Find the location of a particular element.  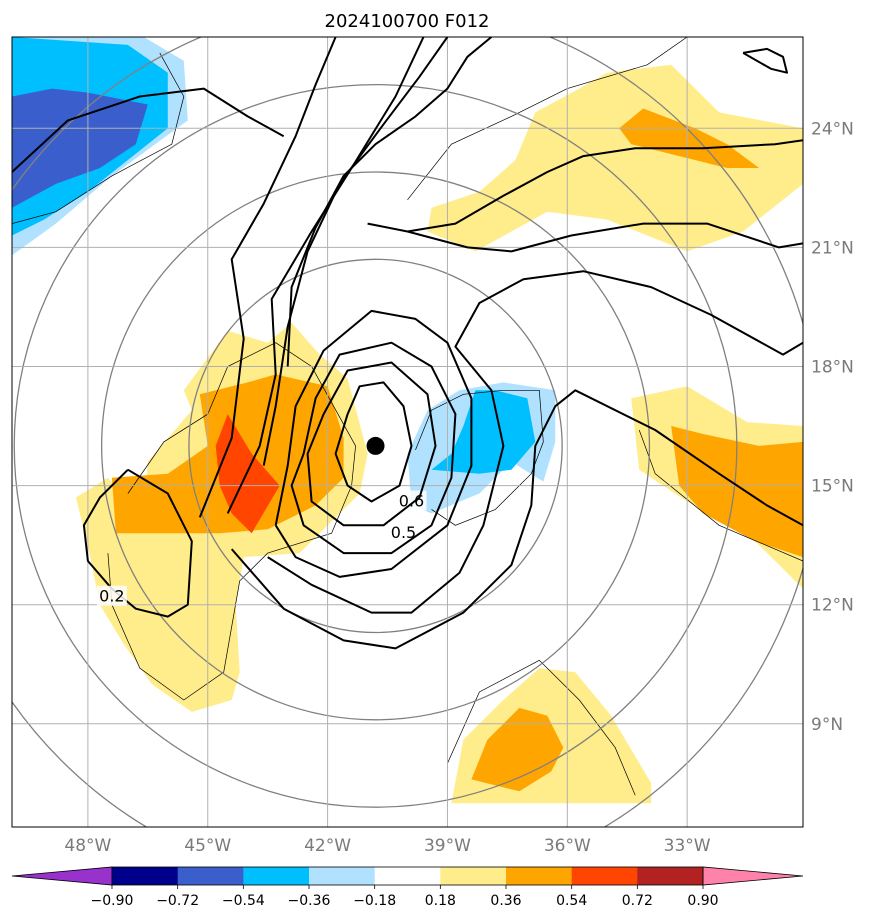

colorbar-frame is located at coordinates (407, 876).